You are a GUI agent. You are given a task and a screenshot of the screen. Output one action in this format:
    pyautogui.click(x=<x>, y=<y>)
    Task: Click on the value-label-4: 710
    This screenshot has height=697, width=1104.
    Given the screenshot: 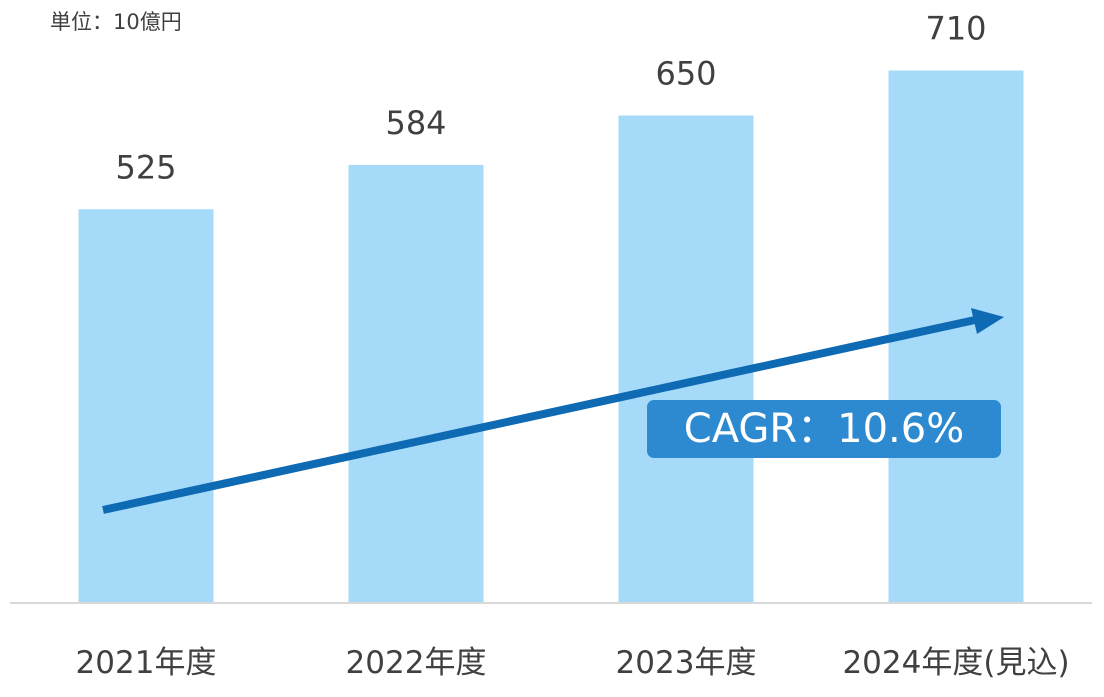 What is the action you would take?
    pyautogui.click(x=955, y=29)
    